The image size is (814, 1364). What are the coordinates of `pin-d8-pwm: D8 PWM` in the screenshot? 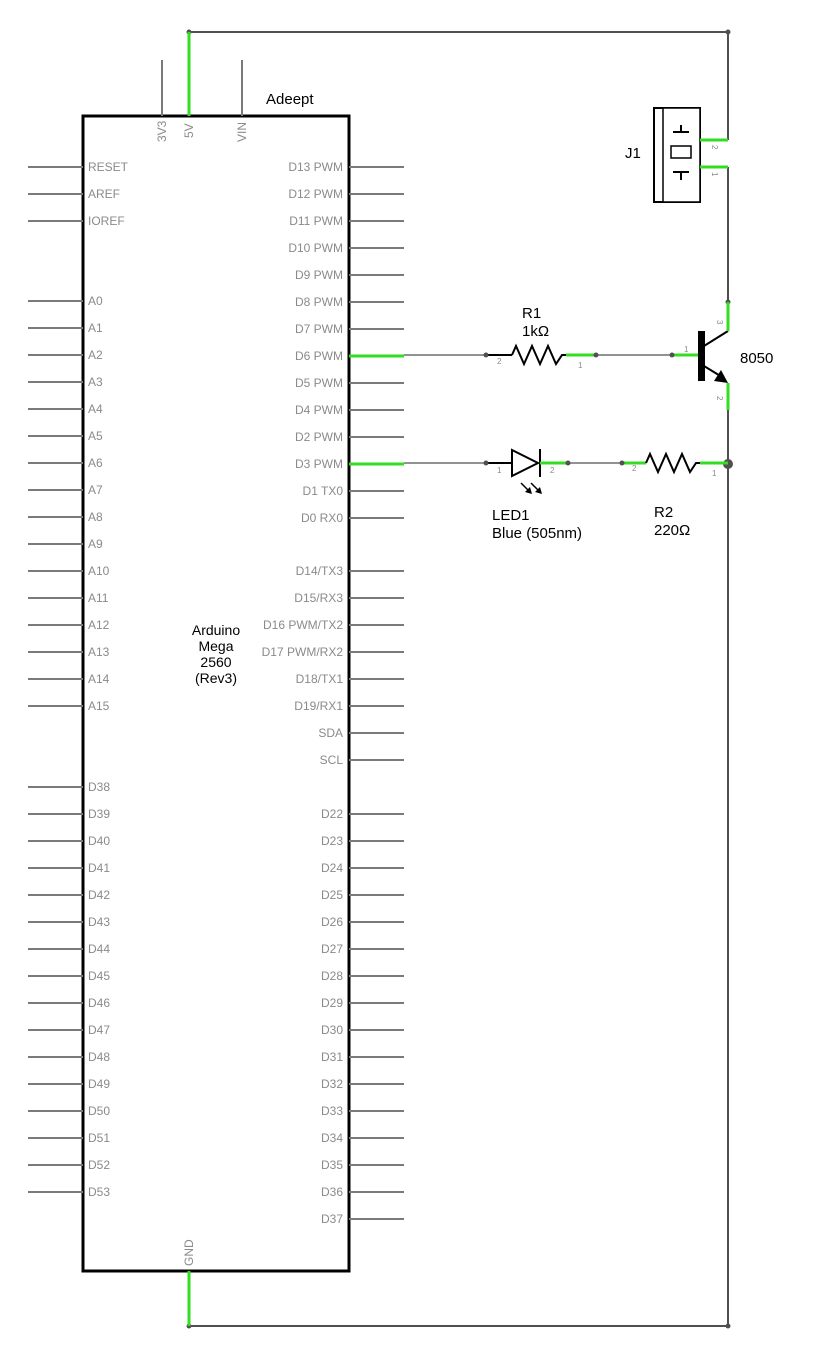 It's located at (349, 302).